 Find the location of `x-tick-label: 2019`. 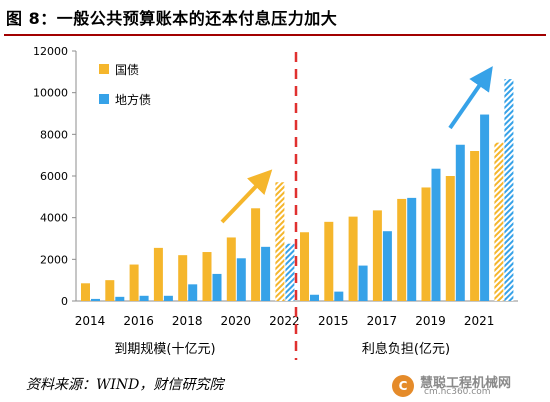

x-tick-label: 2019 is located at coordinates (430, 321).